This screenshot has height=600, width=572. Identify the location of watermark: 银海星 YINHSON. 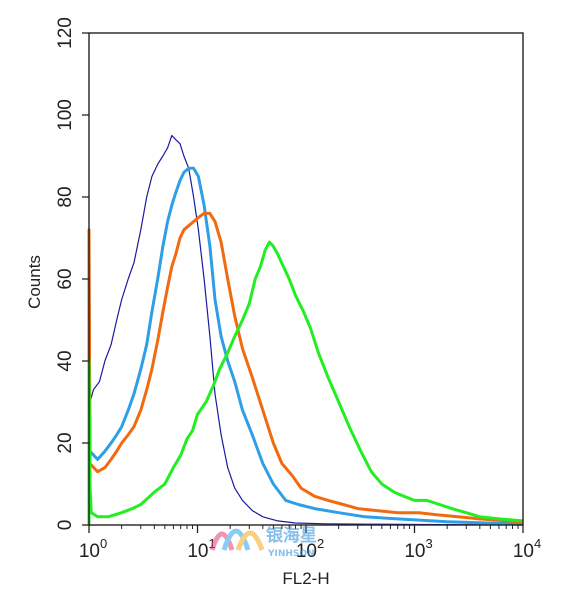
(263, 542).